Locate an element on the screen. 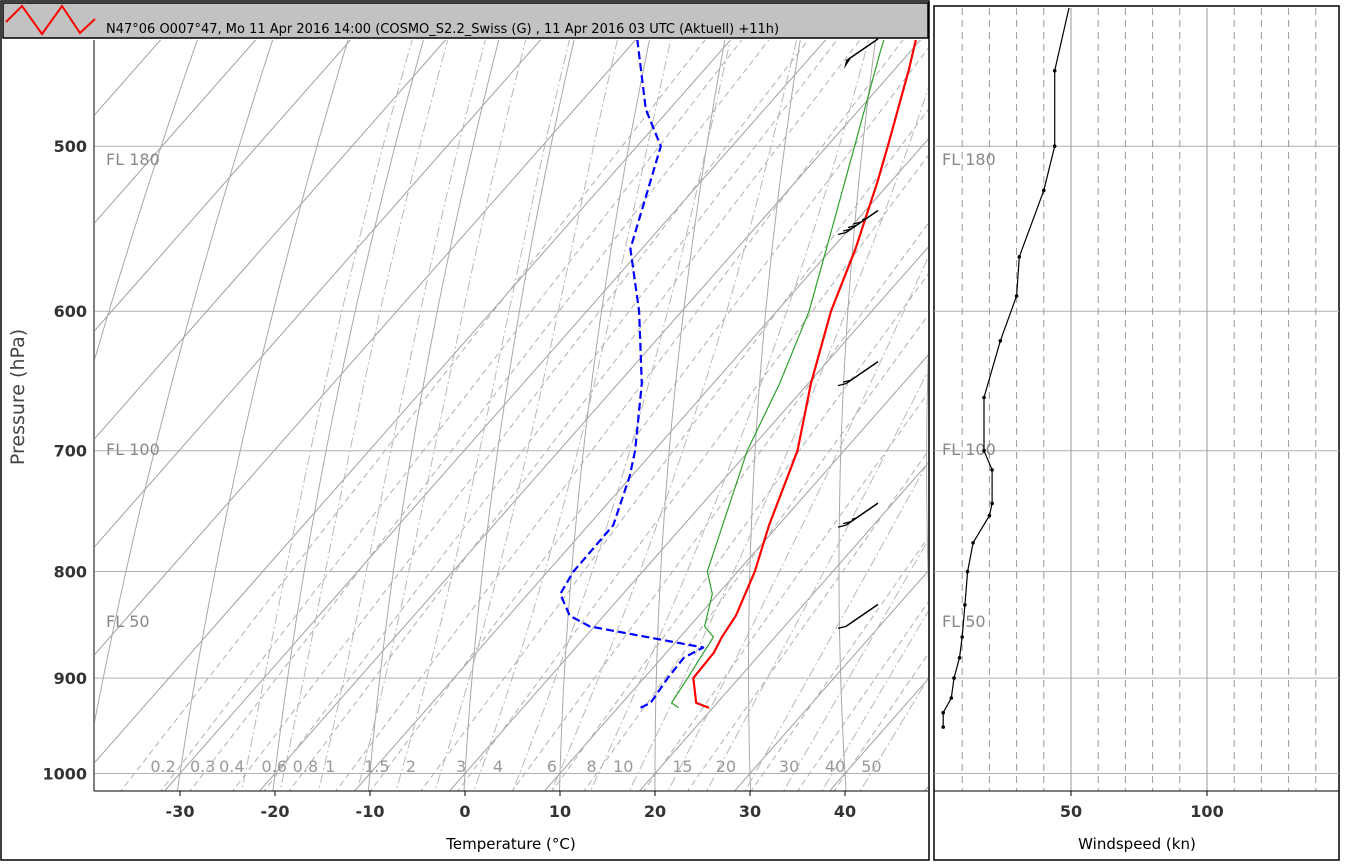 The image size is (1347, 865). mixing-ratio-label: 1.5 is located at coordinates (376, 766).